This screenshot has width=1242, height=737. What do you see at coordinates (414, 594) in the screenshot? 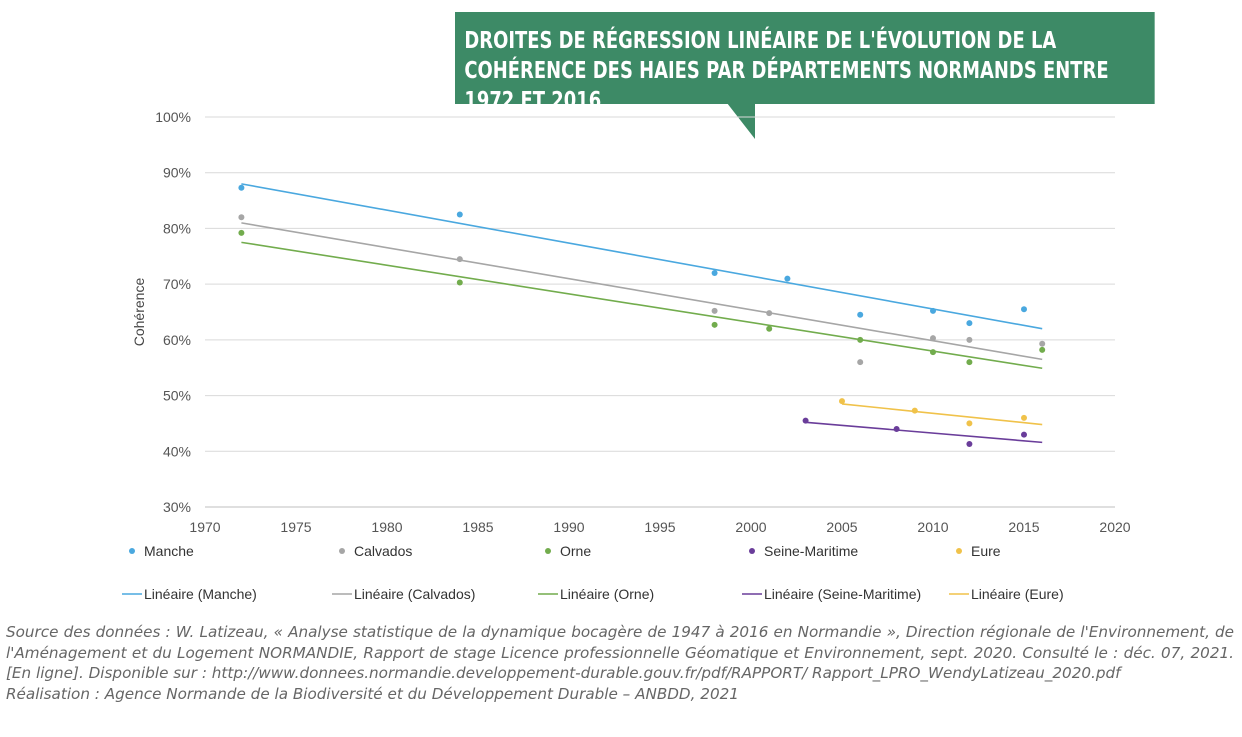
I see `legend-trend-label: Linéaire (Calvados)` at bounding box center [414, 594].